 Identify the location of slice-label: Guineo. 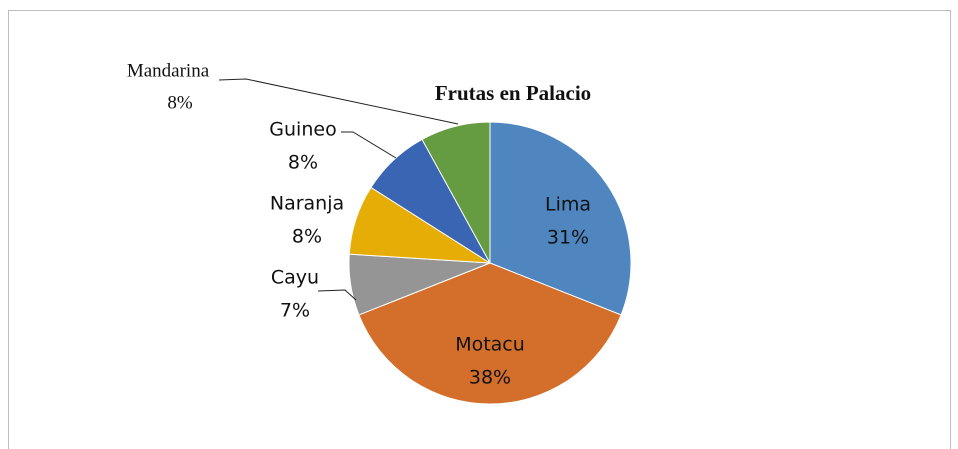
(302, 130).